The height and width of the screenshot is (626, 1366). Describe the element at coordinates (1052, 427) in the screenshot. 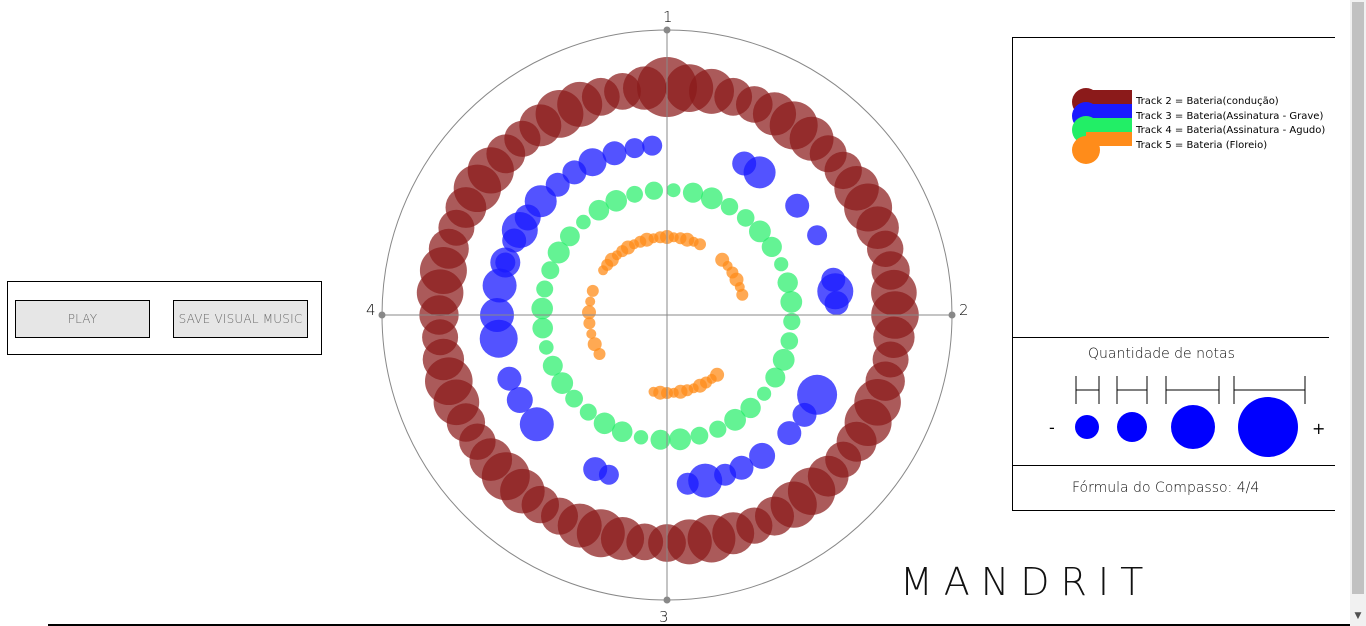

I see `quantity-minus: -` at that location.